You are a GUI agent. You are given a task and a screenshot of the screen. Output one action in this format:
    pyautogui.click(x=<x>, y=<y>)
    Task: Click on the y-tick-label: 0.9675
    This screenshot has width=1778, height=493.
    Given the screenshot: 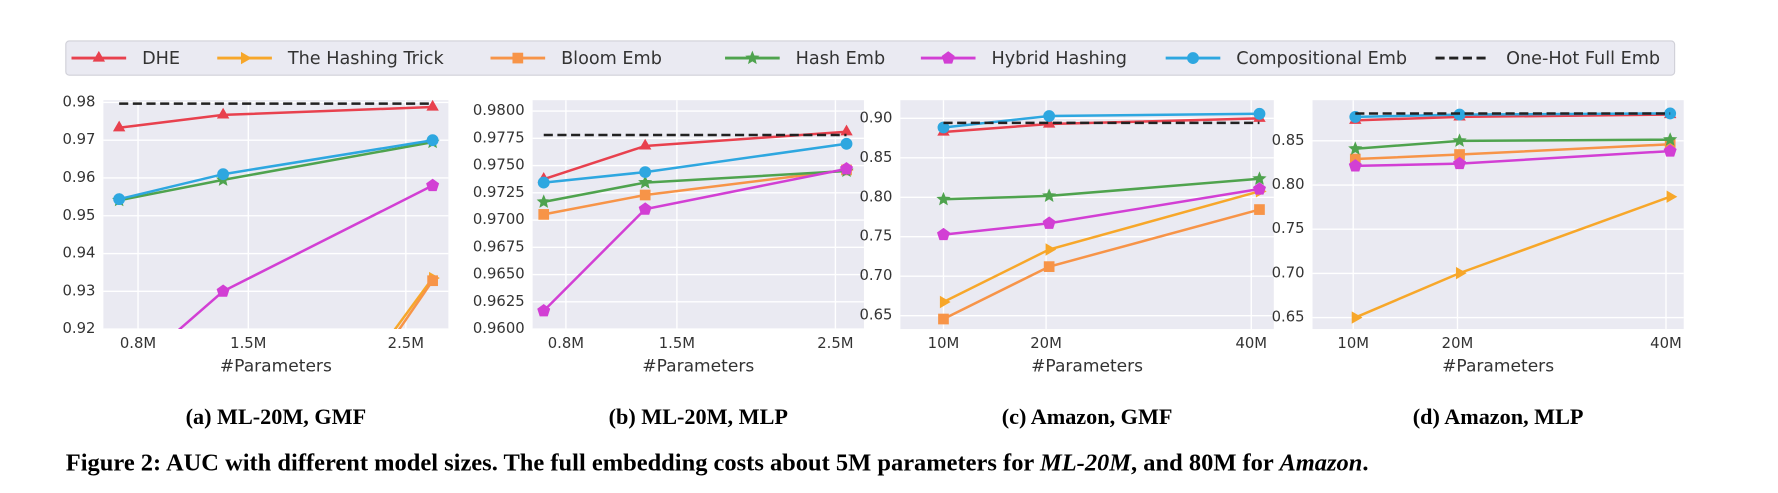 What is the action you would take?
    pyautogui.click(x=499, y=246)
    